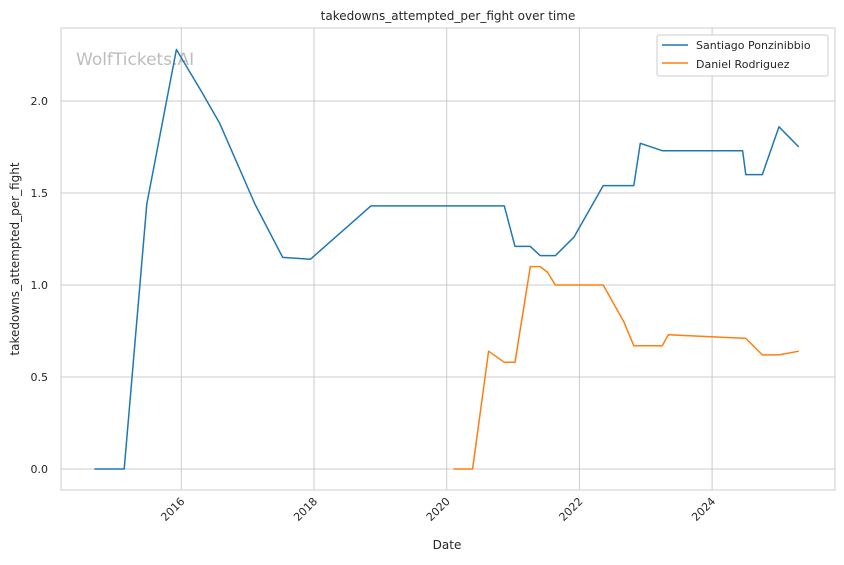 The height and width of the screenshot is (565, 844). Describe the element at coordinates (40, 101) in the screenshot. I see `y-tick-label: 2.0` at that location.